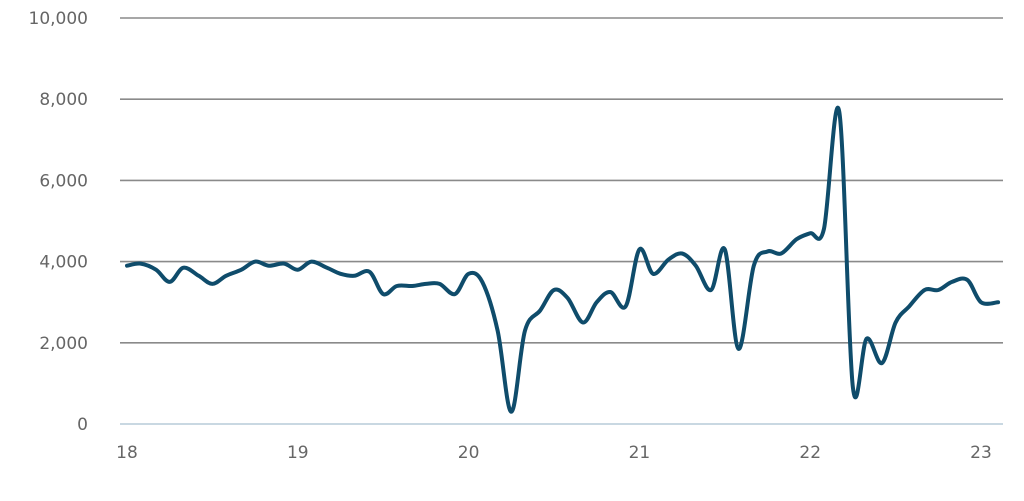 Image resolution: width=1024 pixels, height=501 pixels. What do you see at coordinates (58, 222) in the screenshot?
I see `y-axis-ticks: 0 2,000 4,000 6,000 8,000 10,000` at bounding box center [58, 222].